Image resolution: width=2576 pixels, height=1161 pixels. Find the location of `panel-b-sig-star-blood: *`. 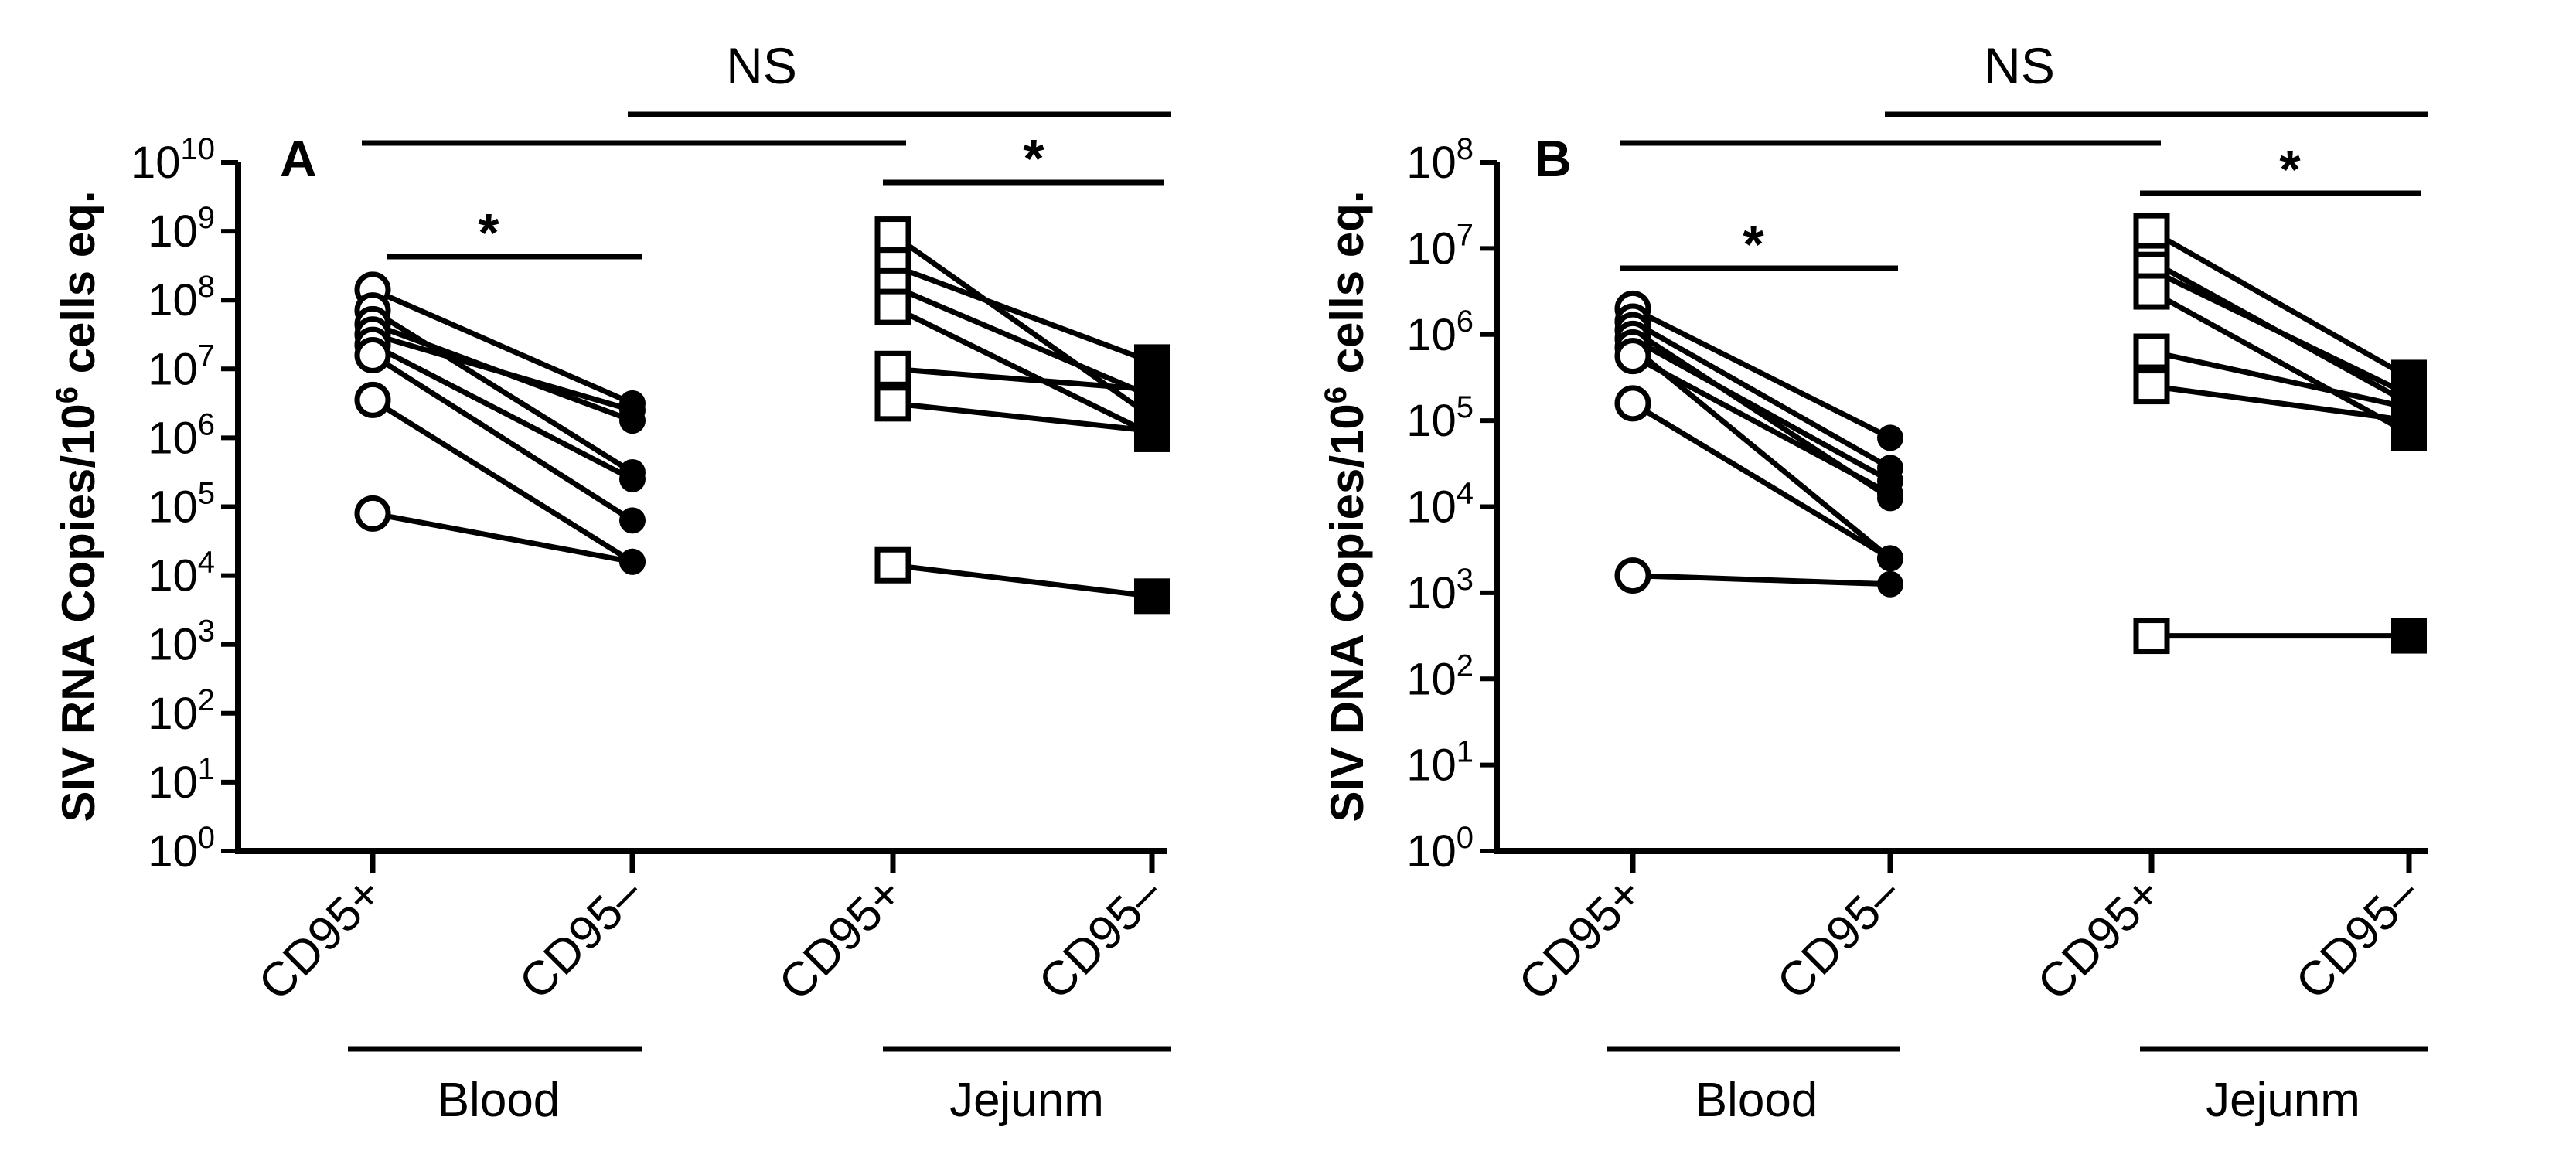

panel-b-sig-star-blood: * is located at coordinates (1753, 244).